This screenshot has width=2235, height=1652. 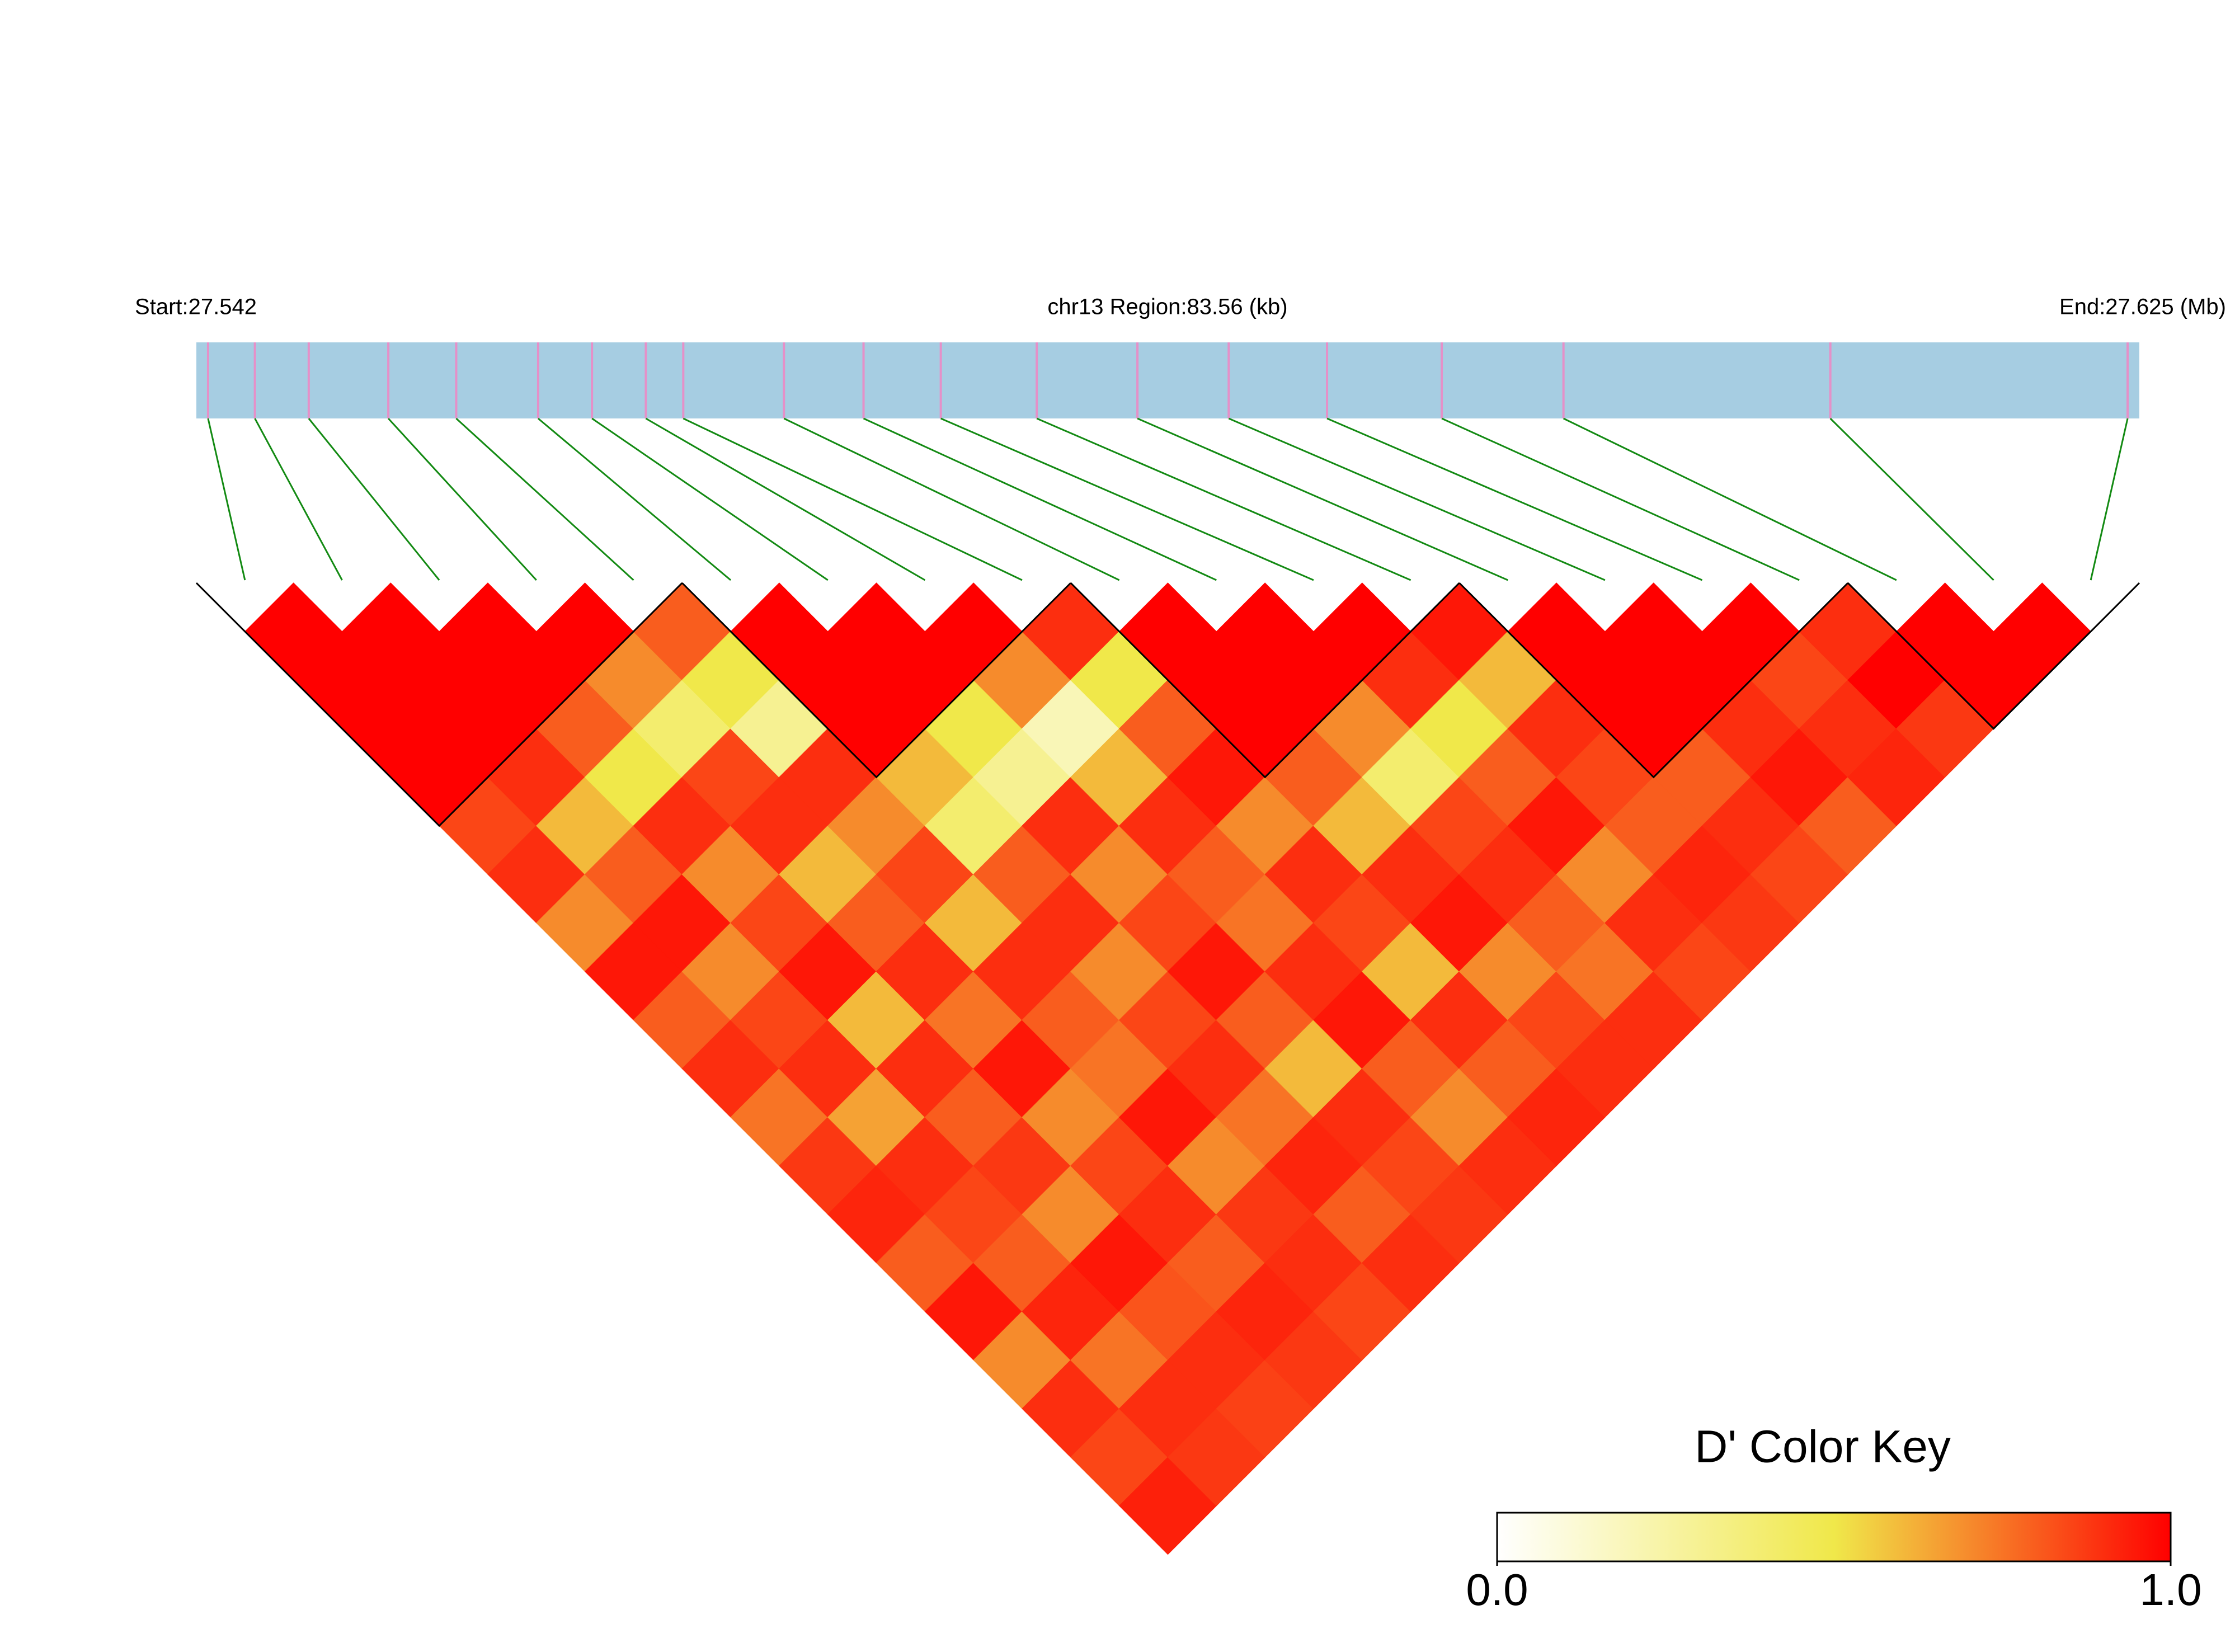 What do you see at coordinates (2170, 1590) in the screenshot?
I see `color-key-tick-label: 1.0` at bounding box center [2170, 1590].